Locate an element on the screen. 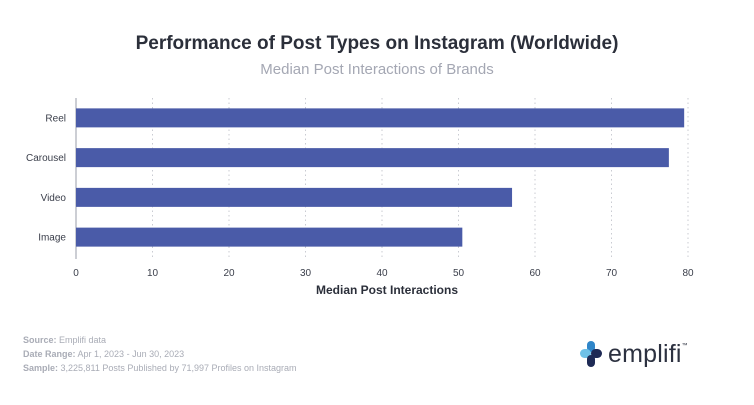 This screenshot has width=754, height=405. source-value: Emplifi data is located at coordinates (83, 340).